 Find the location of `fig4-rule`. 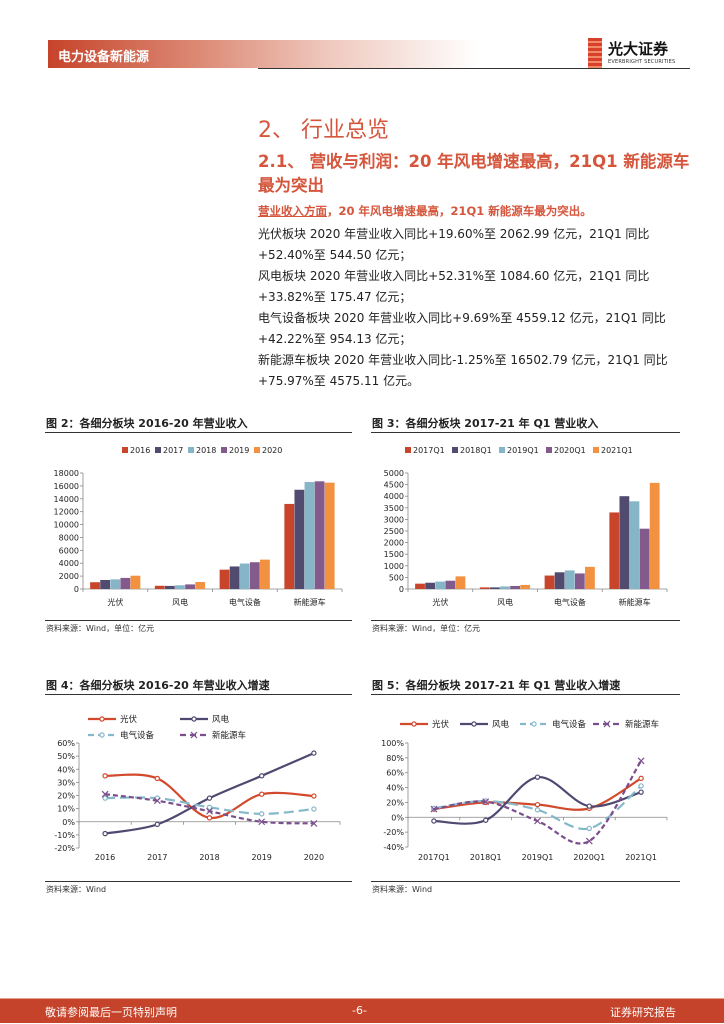

fig4-rule is located at coordinates (198, 694).